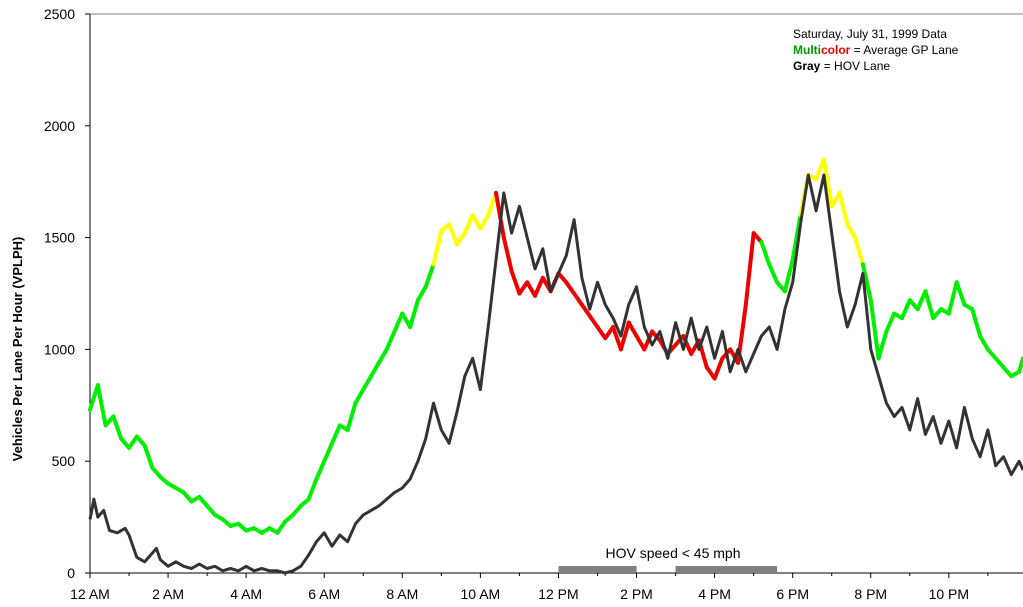  What do you see at coordinates (59, 238) in the screenshot?
I see `y-tick-label: 1500` at bounding box center [59, 238].